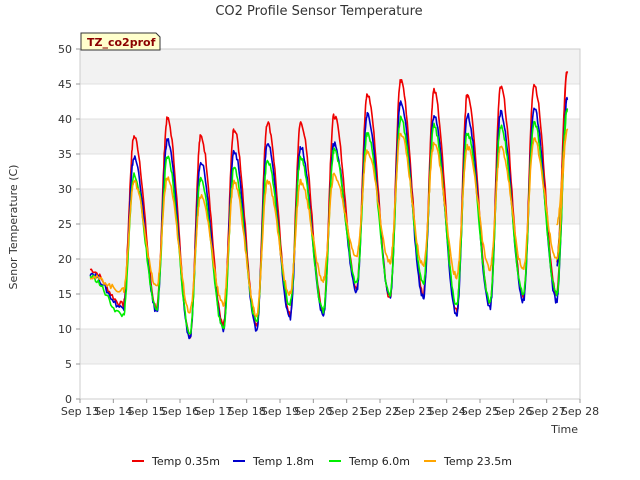 The image size is (640, 480). Describe the element at coordinates (380, 411) in the screenshot. I see `x-tick-label: Sep 22` at that location.